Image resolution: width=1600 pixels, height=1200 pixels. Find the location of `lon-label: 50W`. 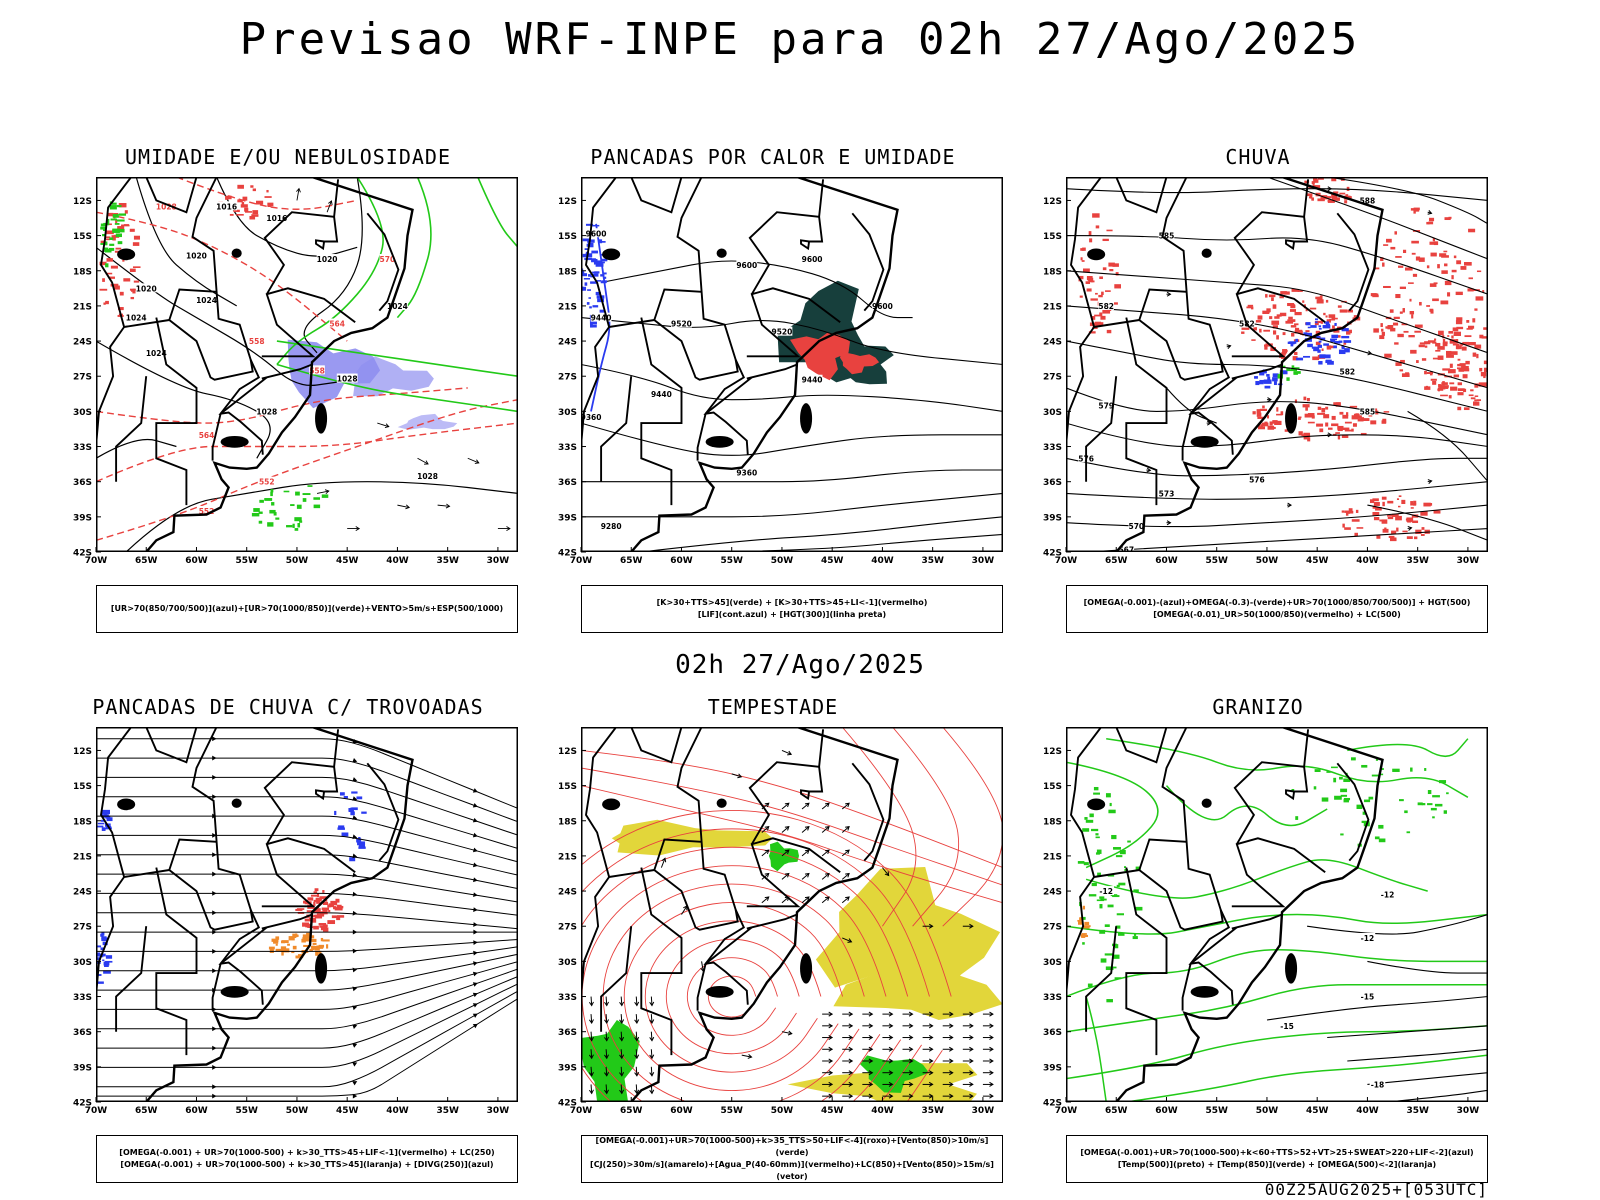

lon-label: 50W is located at coordinates (1267, 561).